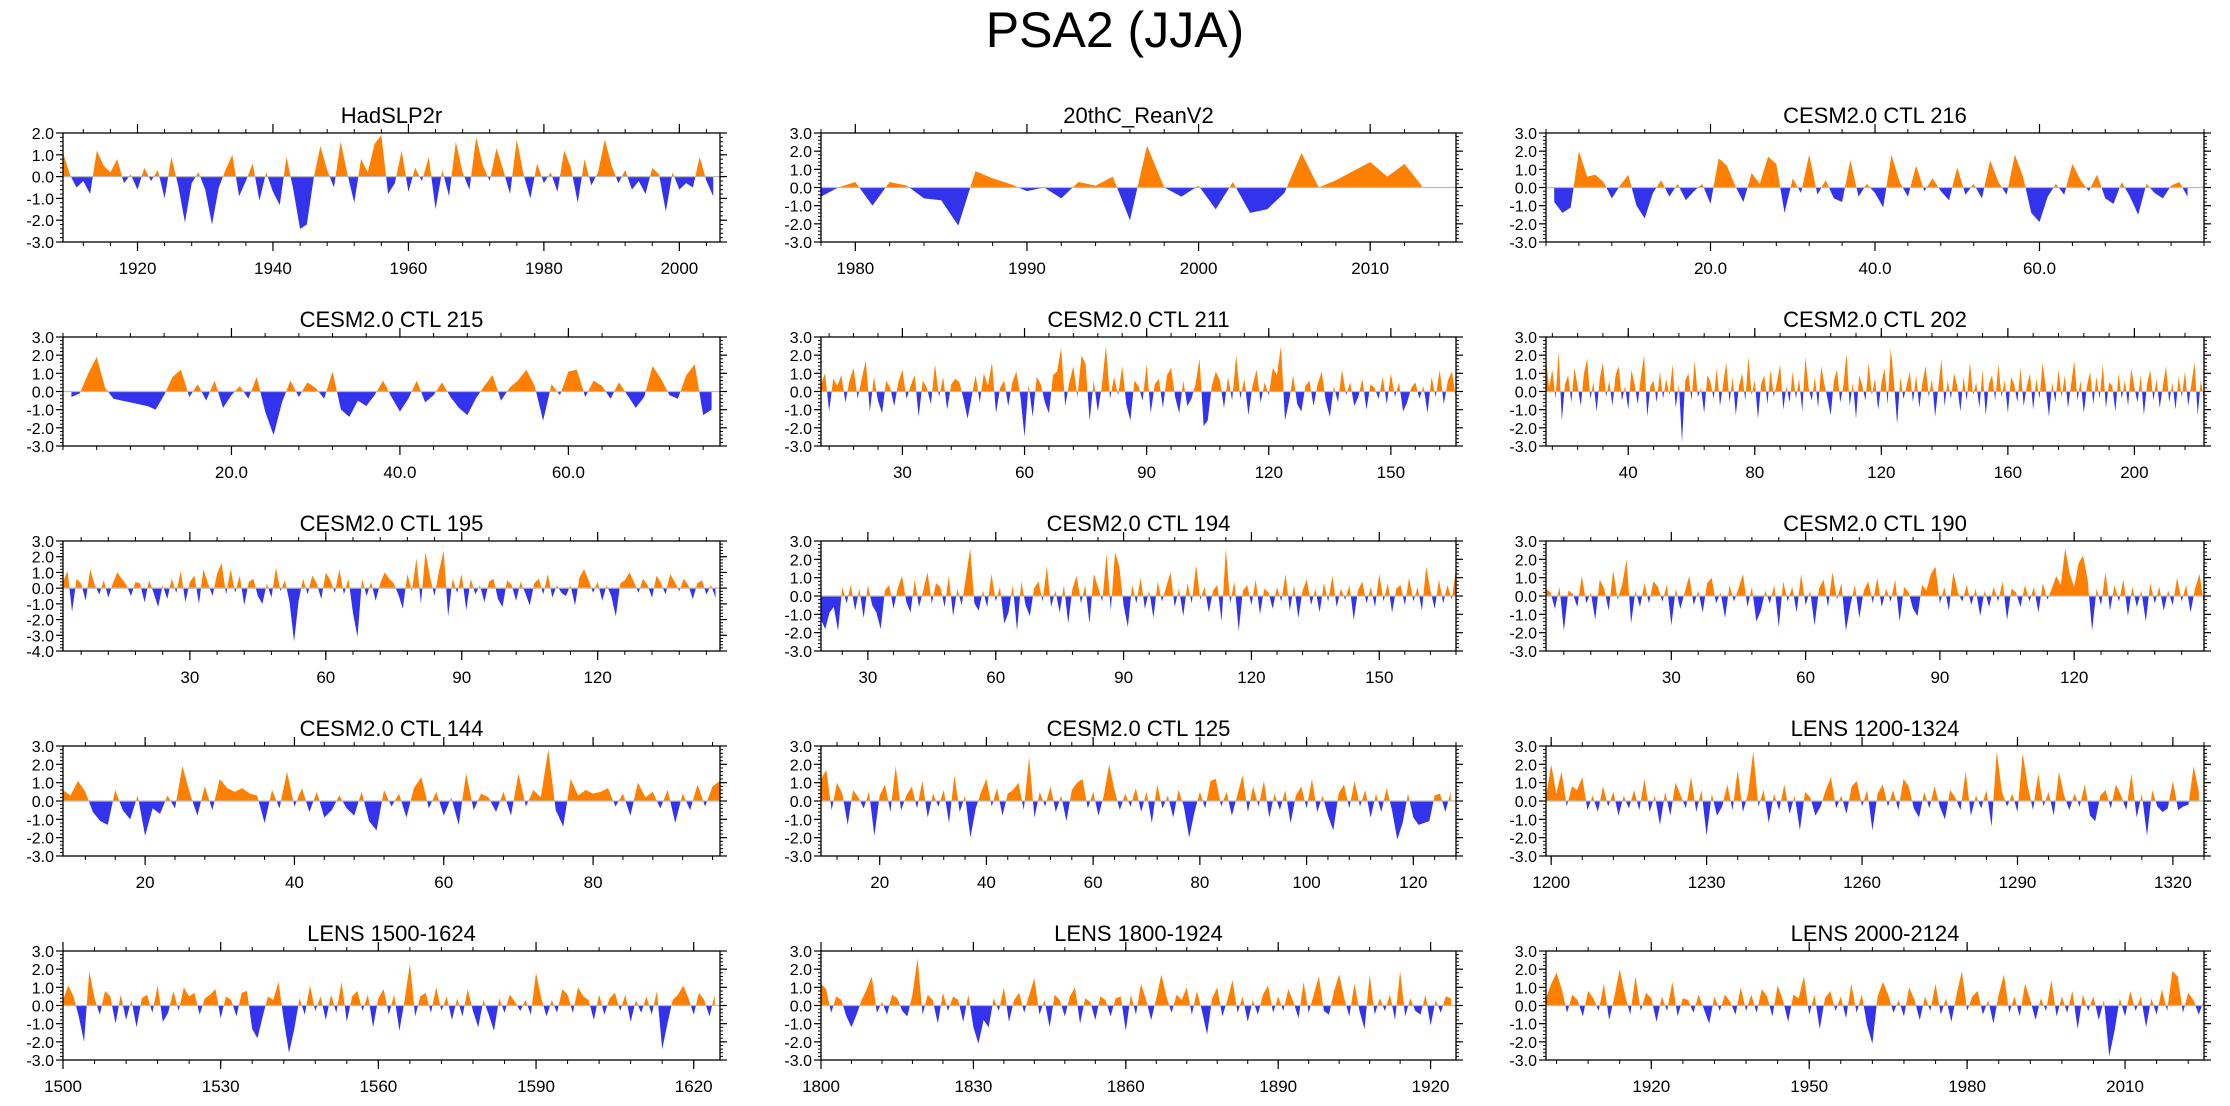 The height and width of the screenshot is (1106, 2230). What do you see at coordinates (1027, 268) in the screenshot?
I see `x-tick-label: 1990` at bounding box center [1027, 268].